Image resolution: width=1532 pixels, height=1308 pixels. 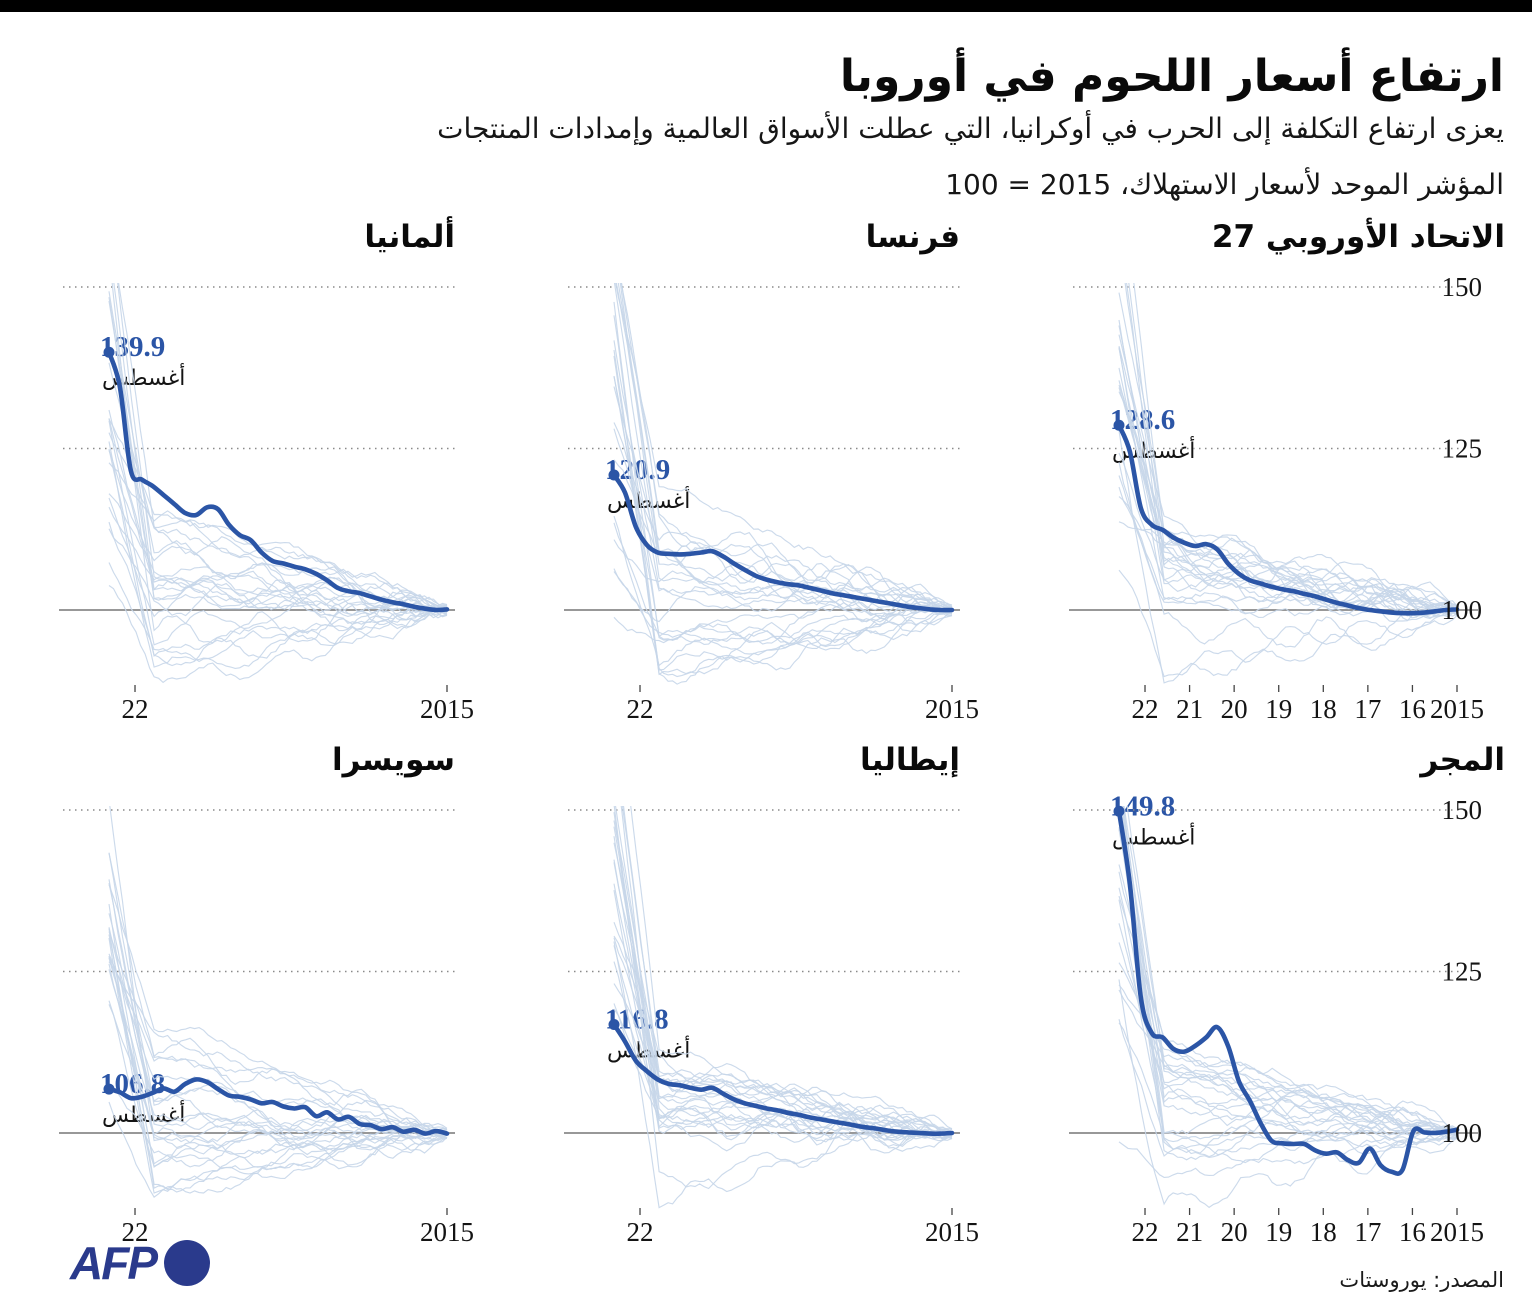 I want to click on chart-panel-france: فرنسا 120.9 أغسطس 22 2015, so click(x=780, y=482).